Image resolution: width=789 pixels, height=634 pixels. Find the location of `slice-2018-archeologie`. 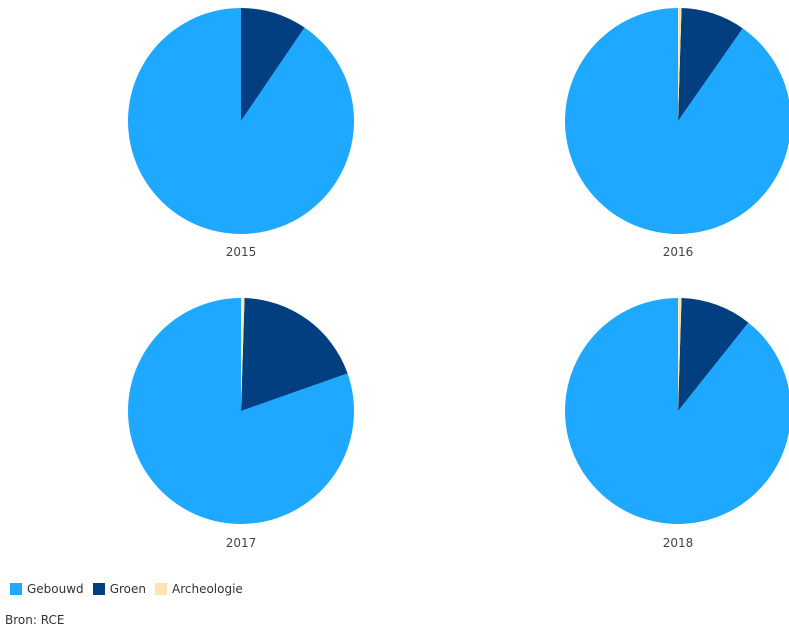

slice-2018-archeologie is located at coordinates (680, 354).